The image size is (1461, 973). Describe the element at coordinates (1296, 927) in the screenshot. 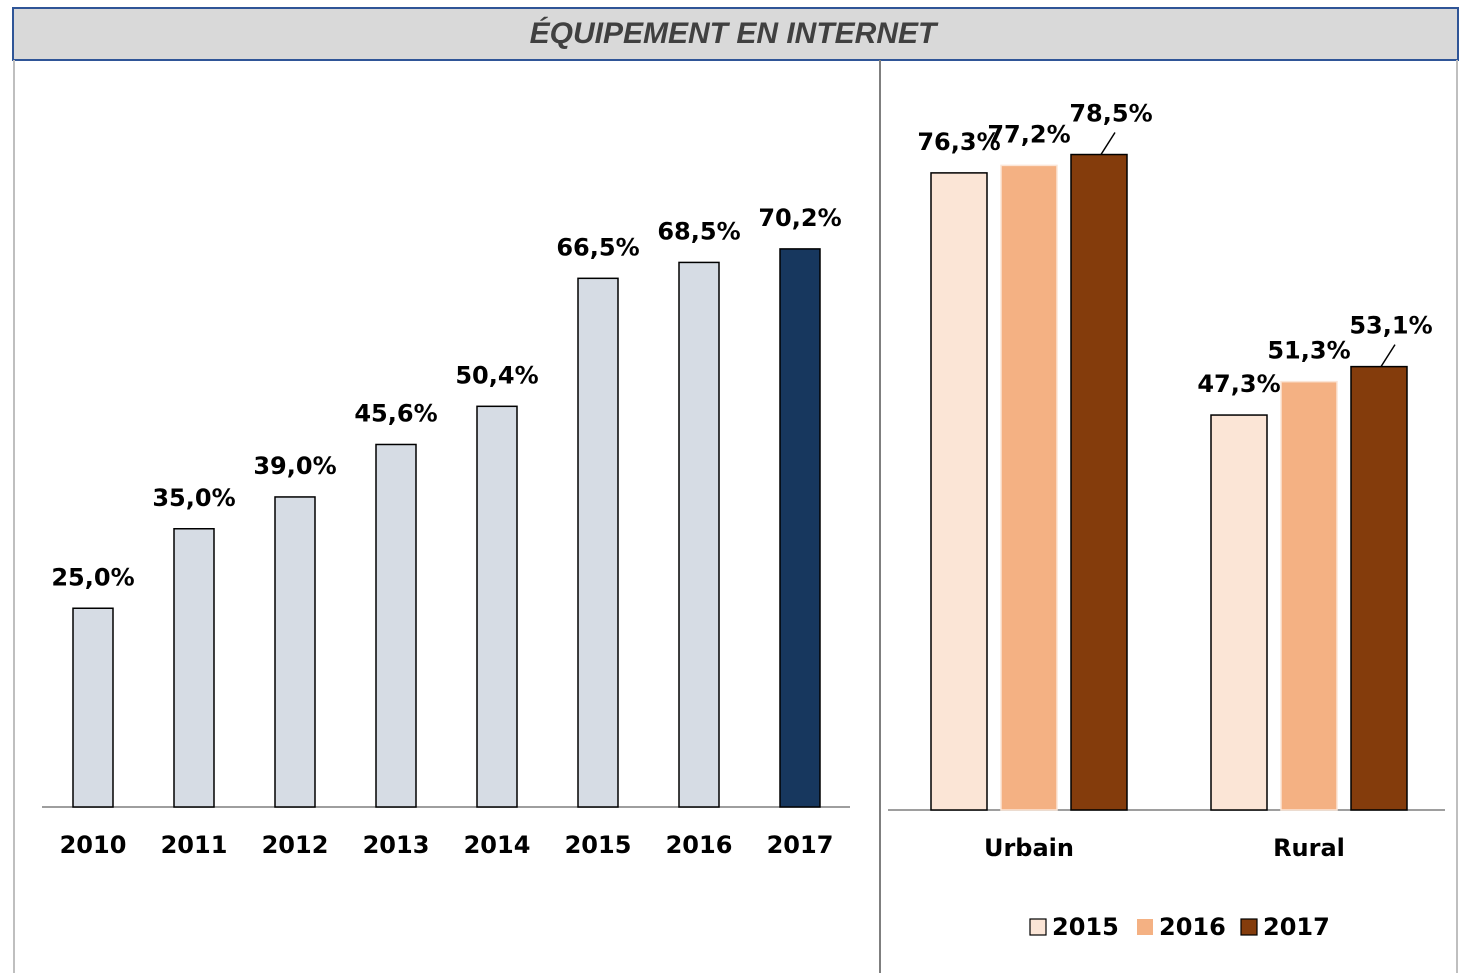

I see `legend-label: 2017` at that location.